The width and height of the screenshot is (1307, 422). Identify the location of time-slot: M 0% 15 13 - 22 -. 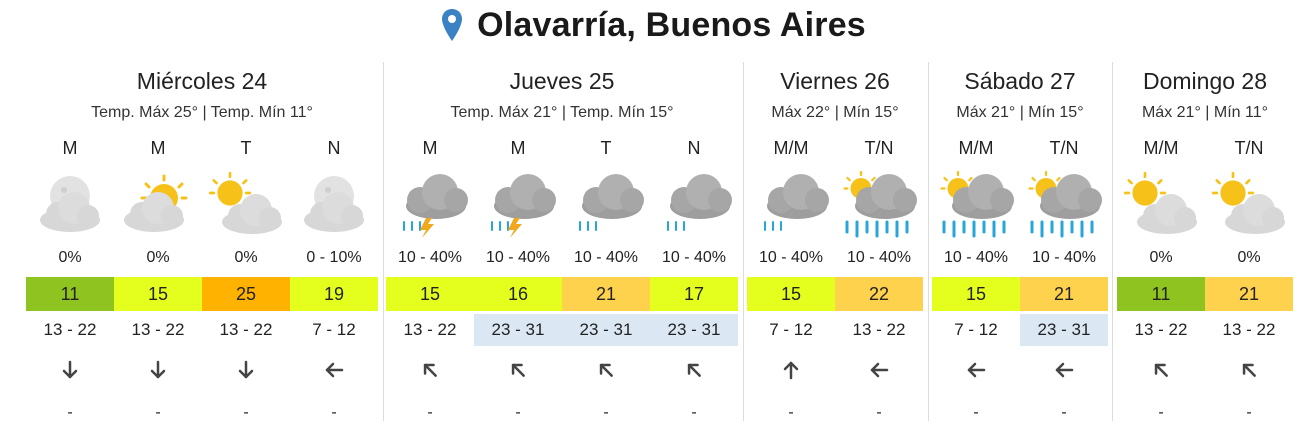
(158, 241).